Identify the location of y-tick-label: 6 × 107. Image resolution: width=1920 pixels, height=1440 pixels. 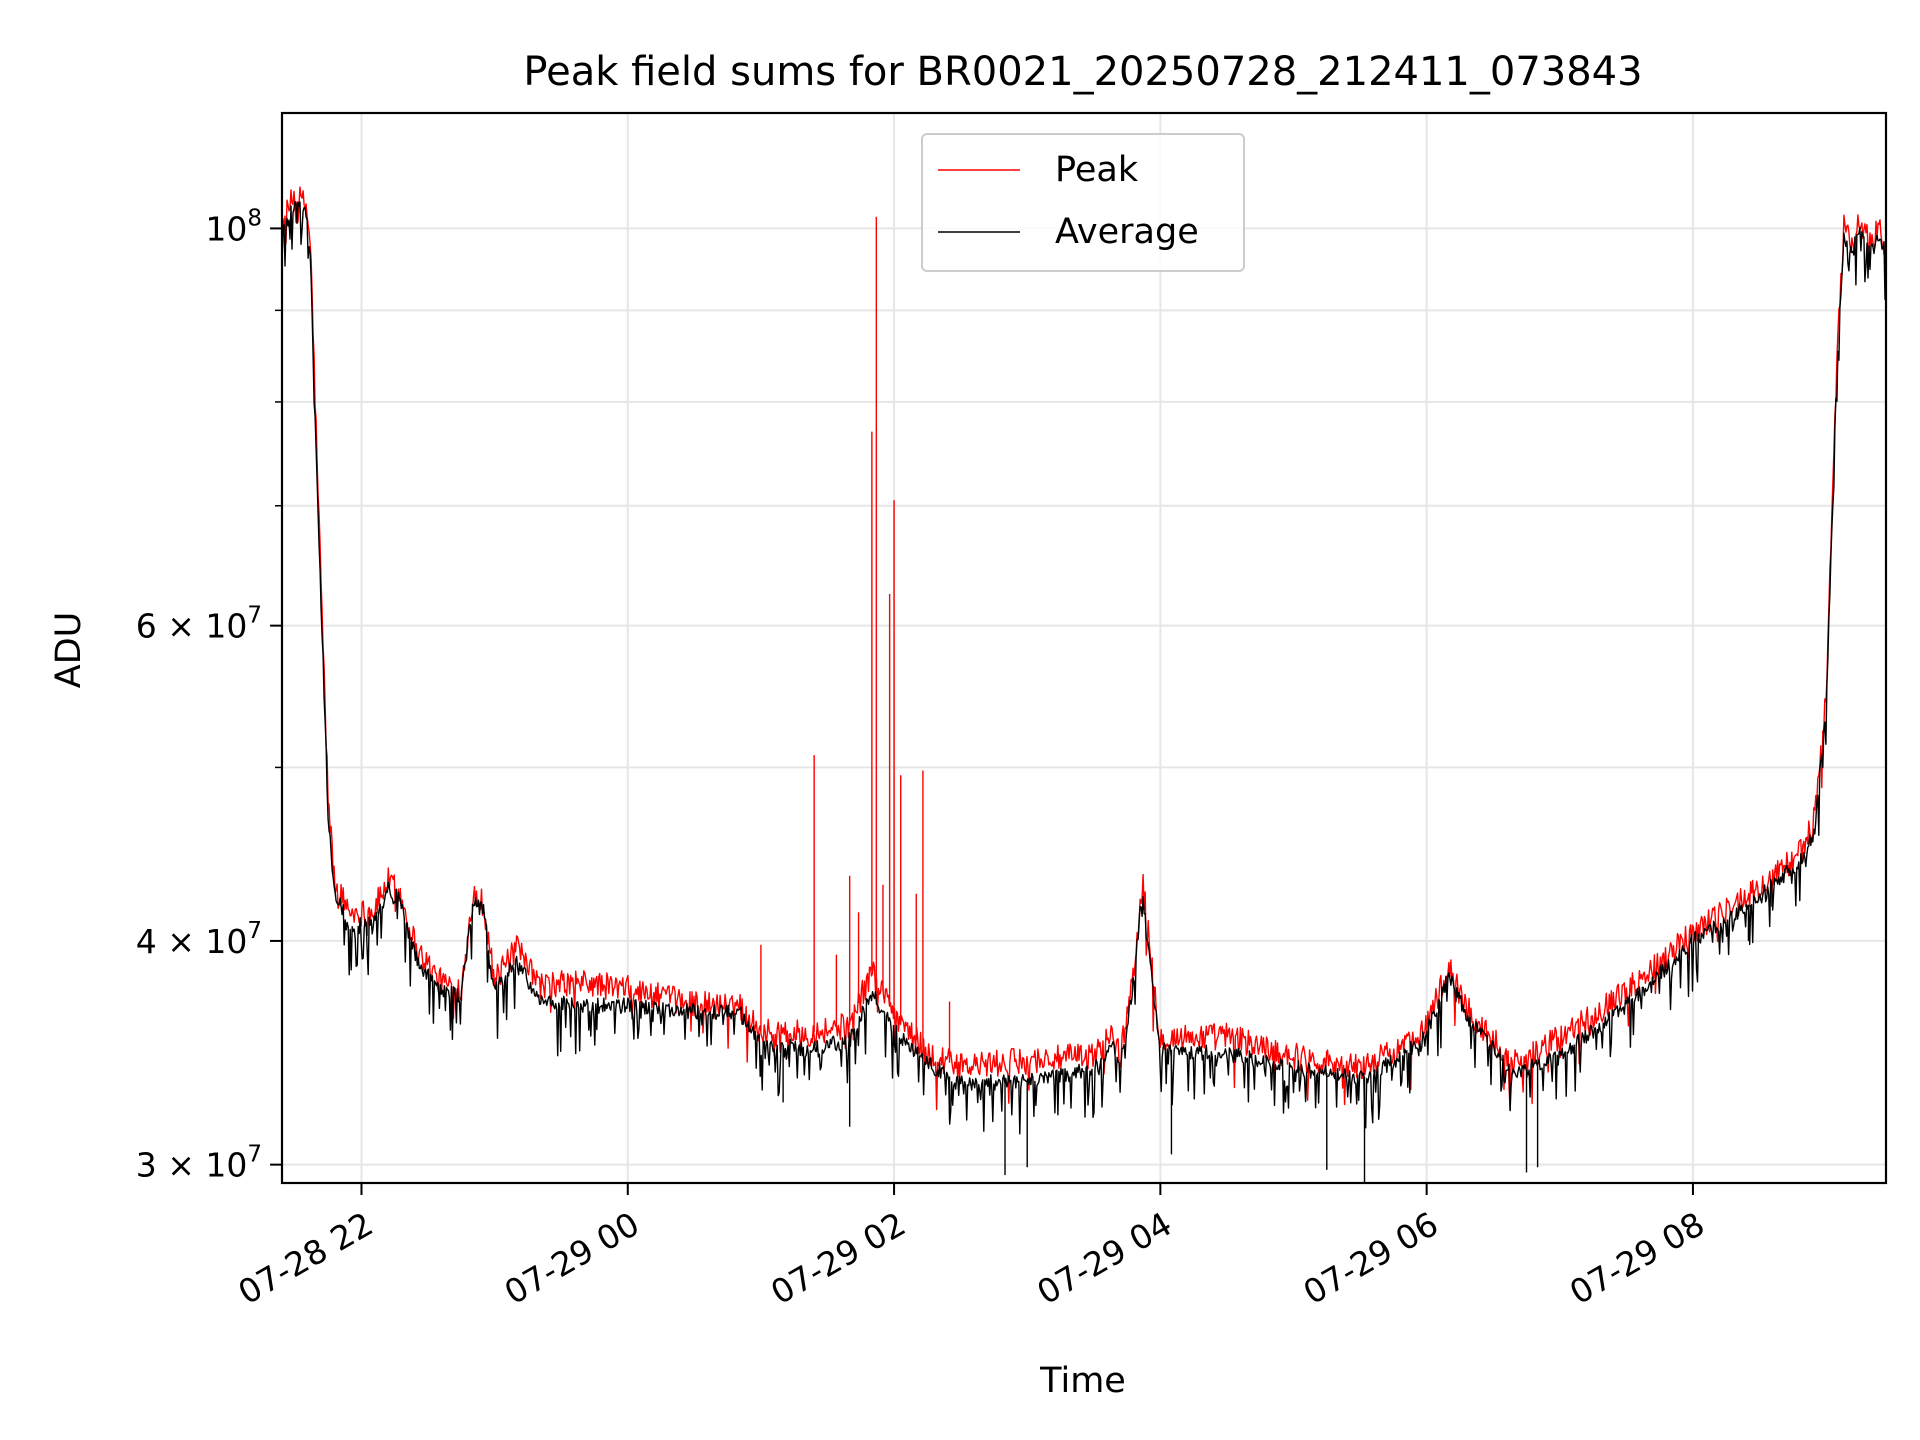
(199, 624).